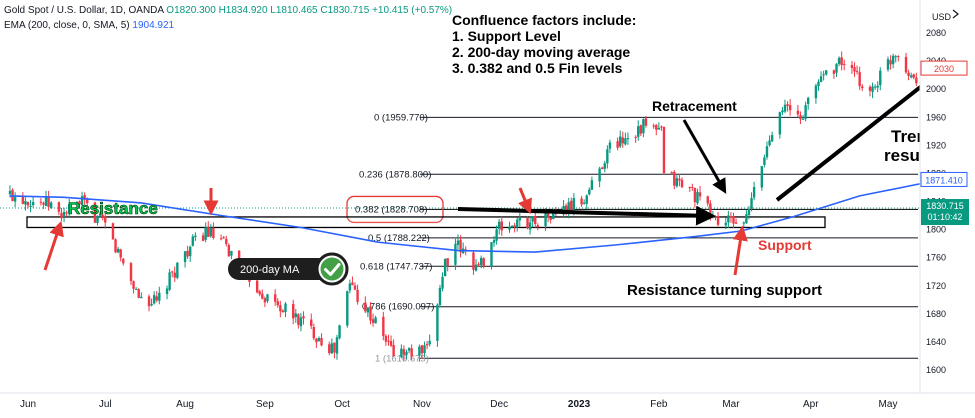  I want to click on symbol-name: Gold Spot / U.S. Dollar, 1D, OANDA, so click(84, 10).